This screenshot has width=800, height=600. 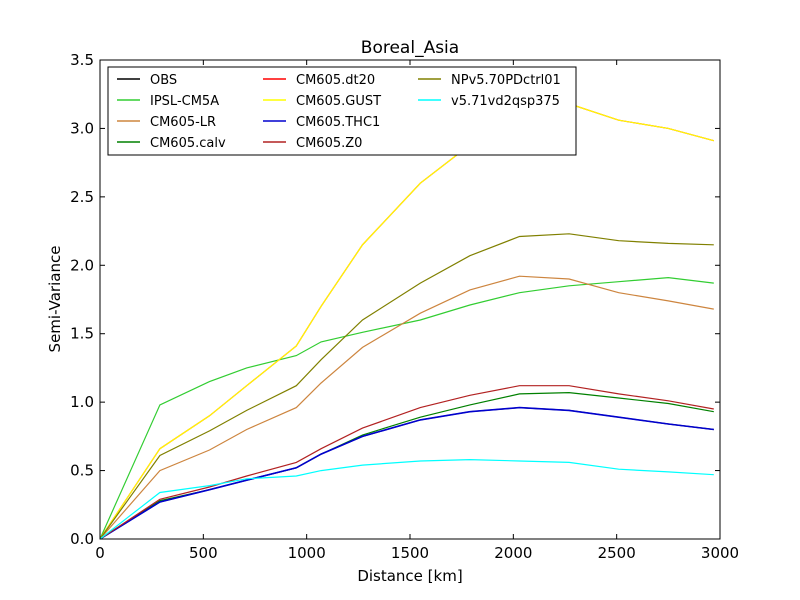 I want to click on y-tick-label: 1.5, so click(x=82, y=334).